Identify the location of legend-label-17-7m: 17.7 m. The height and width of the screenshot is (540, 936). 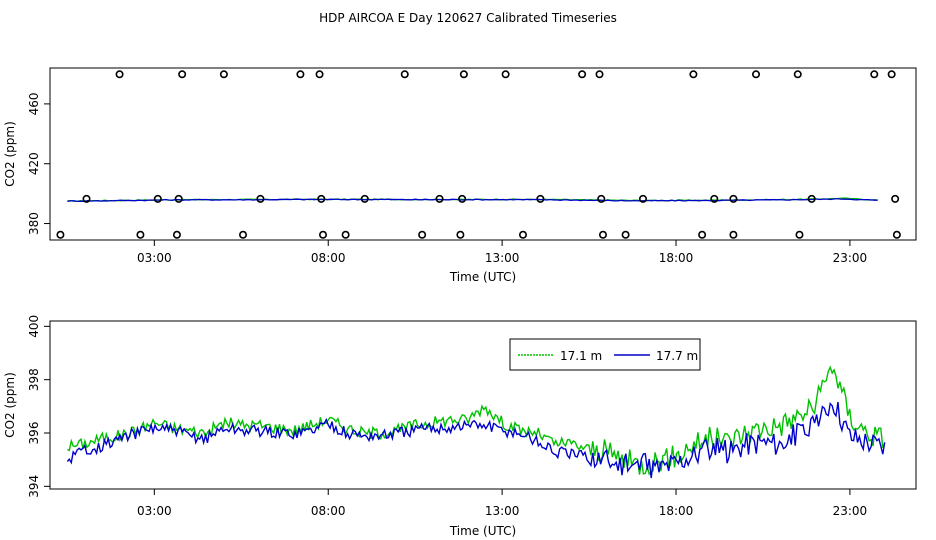
(677, 356).